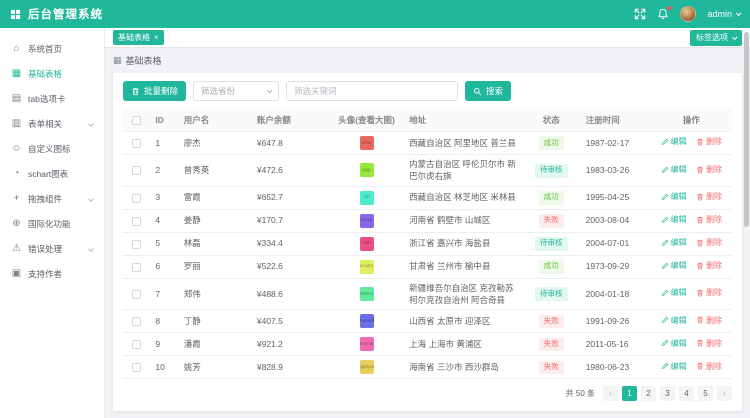 The height and width of the screenshot is (418, 750). Describe the element at coordinates (52, 98) in the screenshot. I see `sidebar-item-tabs: ▤ tab选项卡` at that location.